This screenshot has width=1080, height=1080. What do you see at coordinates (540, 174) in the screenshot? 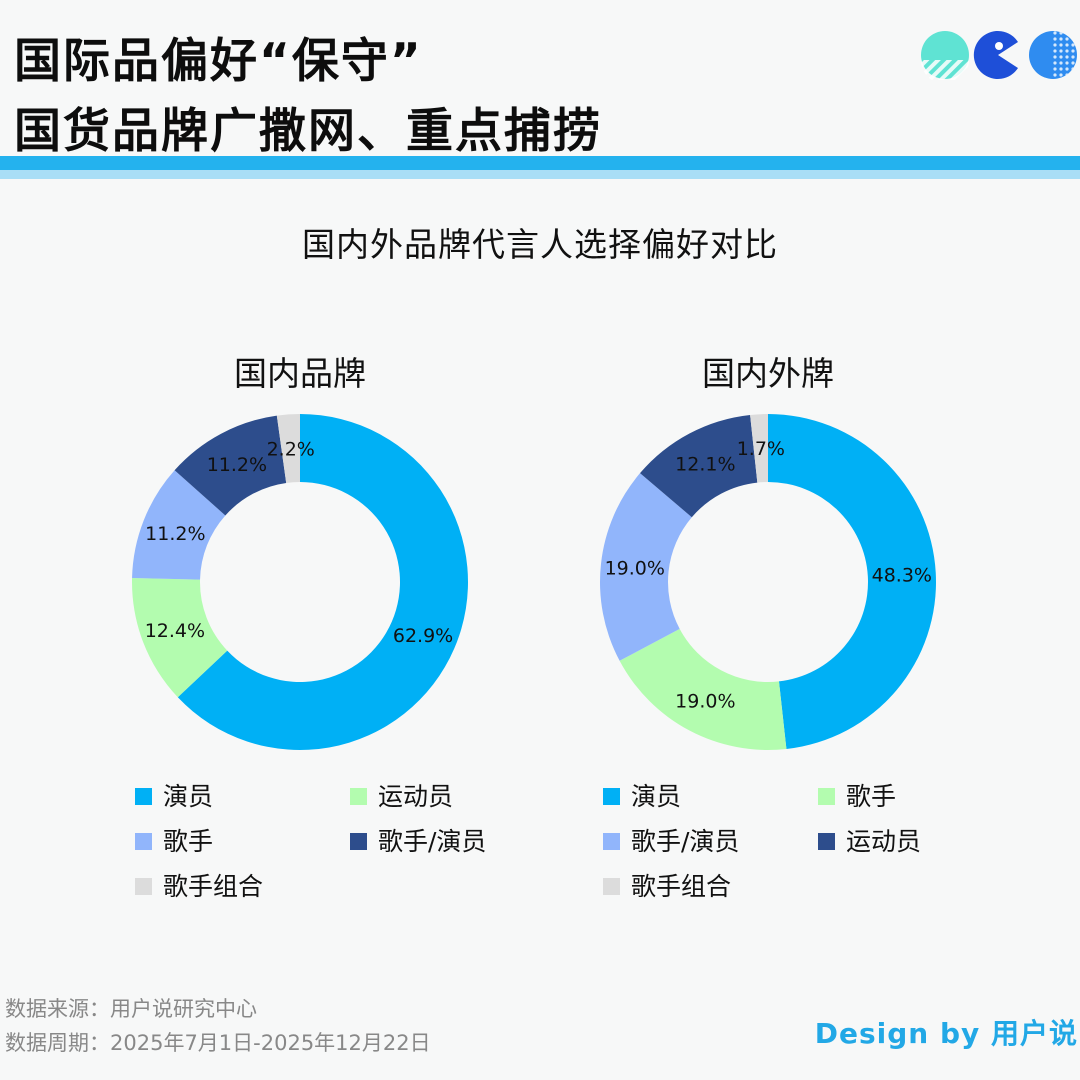
I see `header-divider-bar-light` at bounding box center [540, 174].